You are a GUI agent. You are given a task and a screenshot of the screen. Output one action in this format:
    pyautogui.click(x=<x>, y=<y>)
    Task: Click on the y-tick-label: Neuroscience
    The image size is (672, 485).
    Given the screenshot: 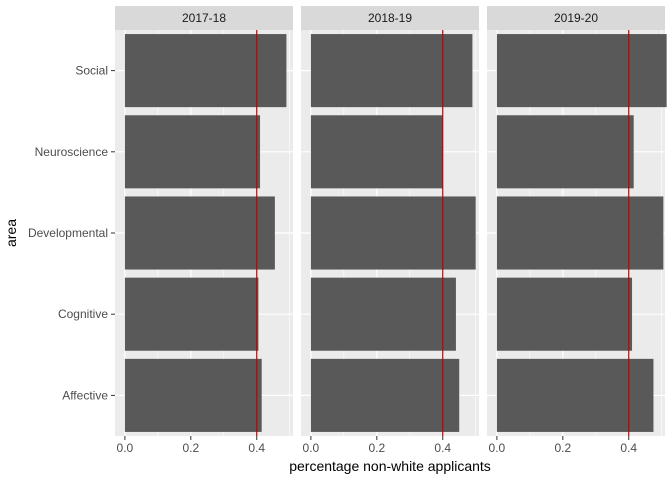 What is the action you would take?
    pyautogui.click(x=72, y=152)
    